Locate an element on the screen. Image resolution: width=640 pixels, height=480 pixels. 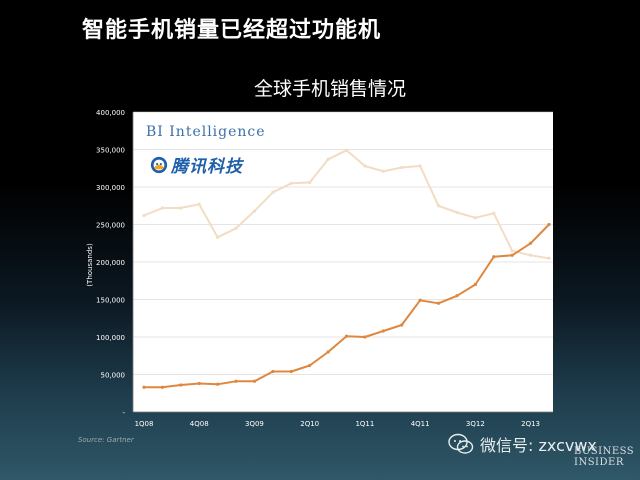
x-tick-label: 3Q09 is located at coordinates (254, 424).